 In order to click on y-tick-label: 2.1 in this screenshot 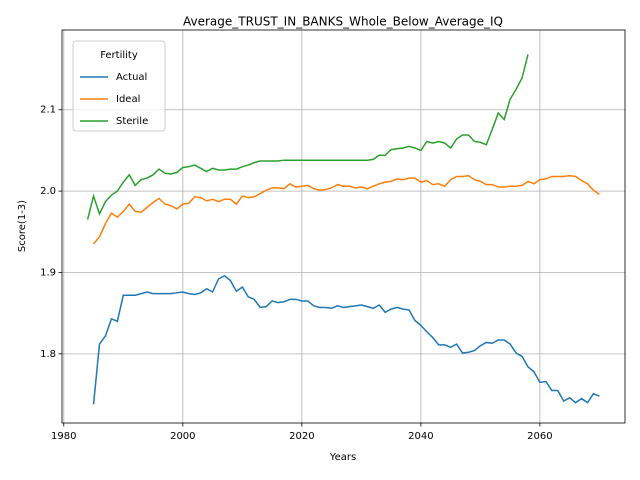, I will do `click(48, 110)`.